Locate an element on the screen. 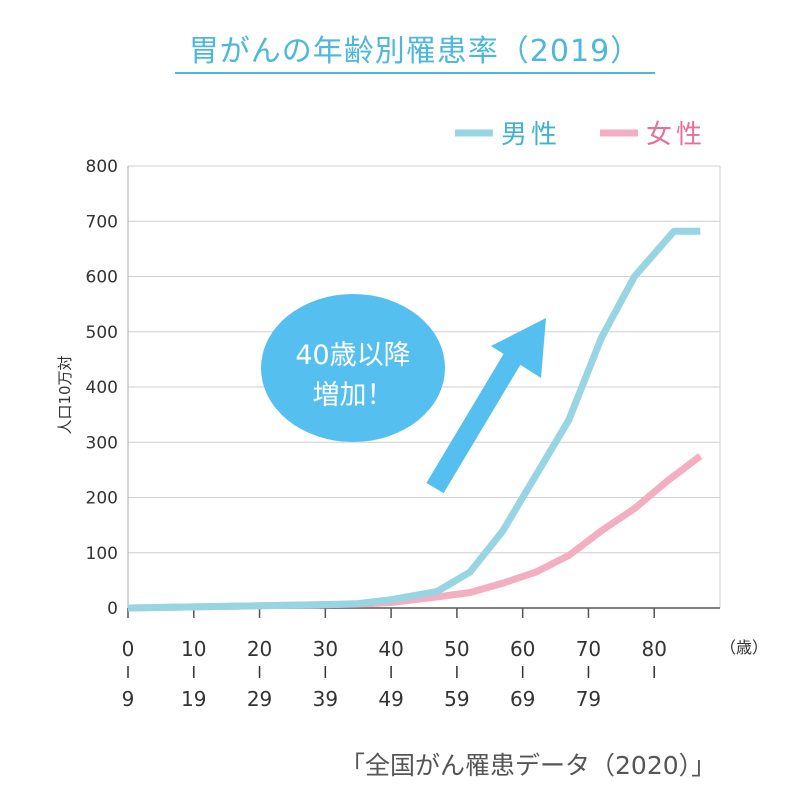 Image resolution: width=790 pixels, height=798 pixels. y-tick-label: 0 is located at coordinates (112, 609).